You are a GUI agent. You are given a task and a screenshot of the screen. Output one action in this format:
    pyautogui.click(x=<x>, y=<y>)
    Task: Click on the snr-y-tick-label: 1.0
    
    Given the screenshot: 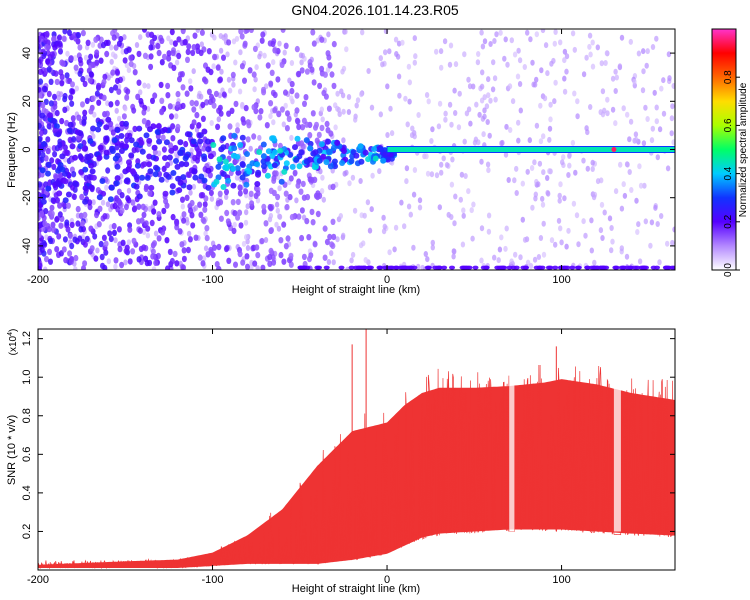 What is the action you would take?
    pyautogui.click(x=27, y=377)
    